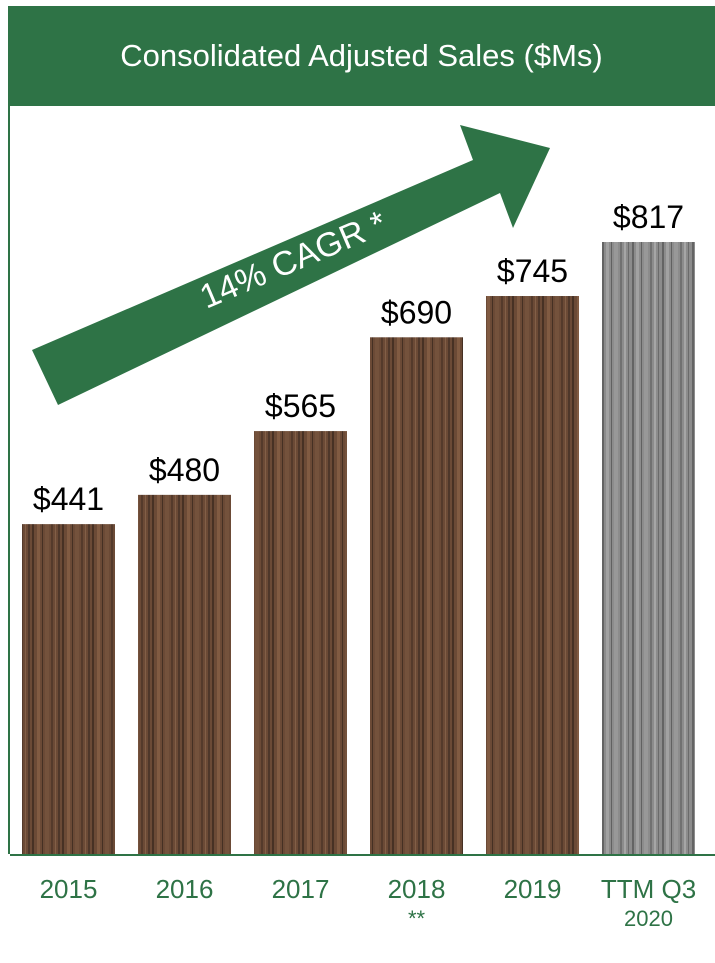  I want to click on x-tick-label-line1: 2016, so click(185, 889).